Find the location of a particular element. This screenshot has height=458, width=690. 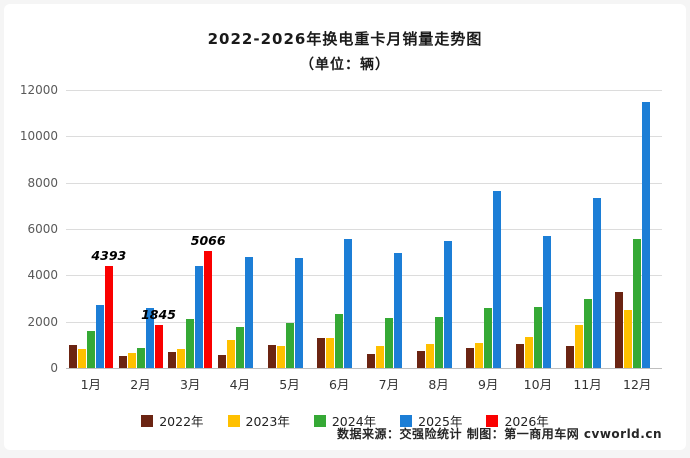

bar-2026年-3月: 5066 is located at coordinates (208, 300).